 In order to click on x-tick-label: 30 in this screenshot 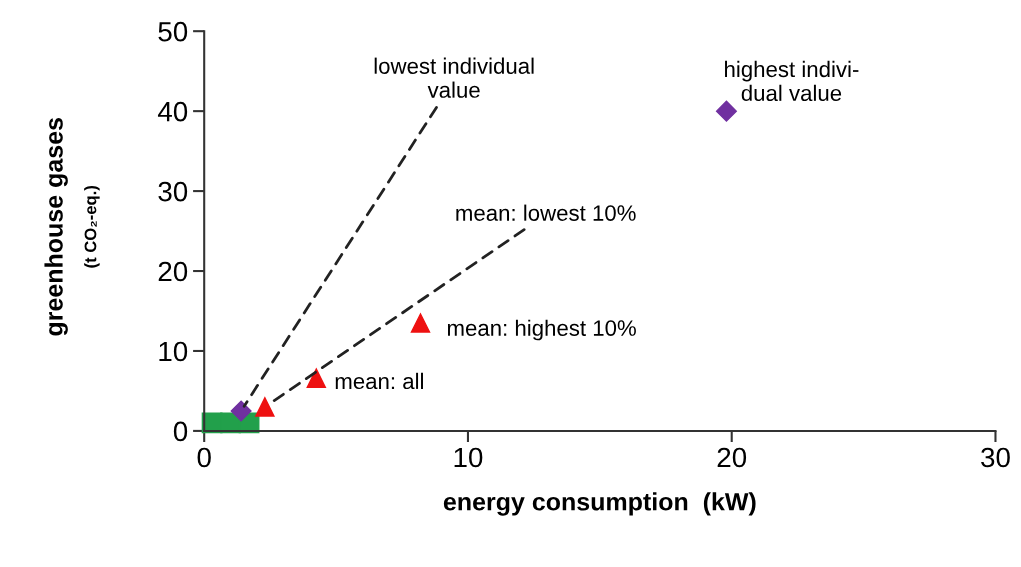, I will do `click(995, 457)`.